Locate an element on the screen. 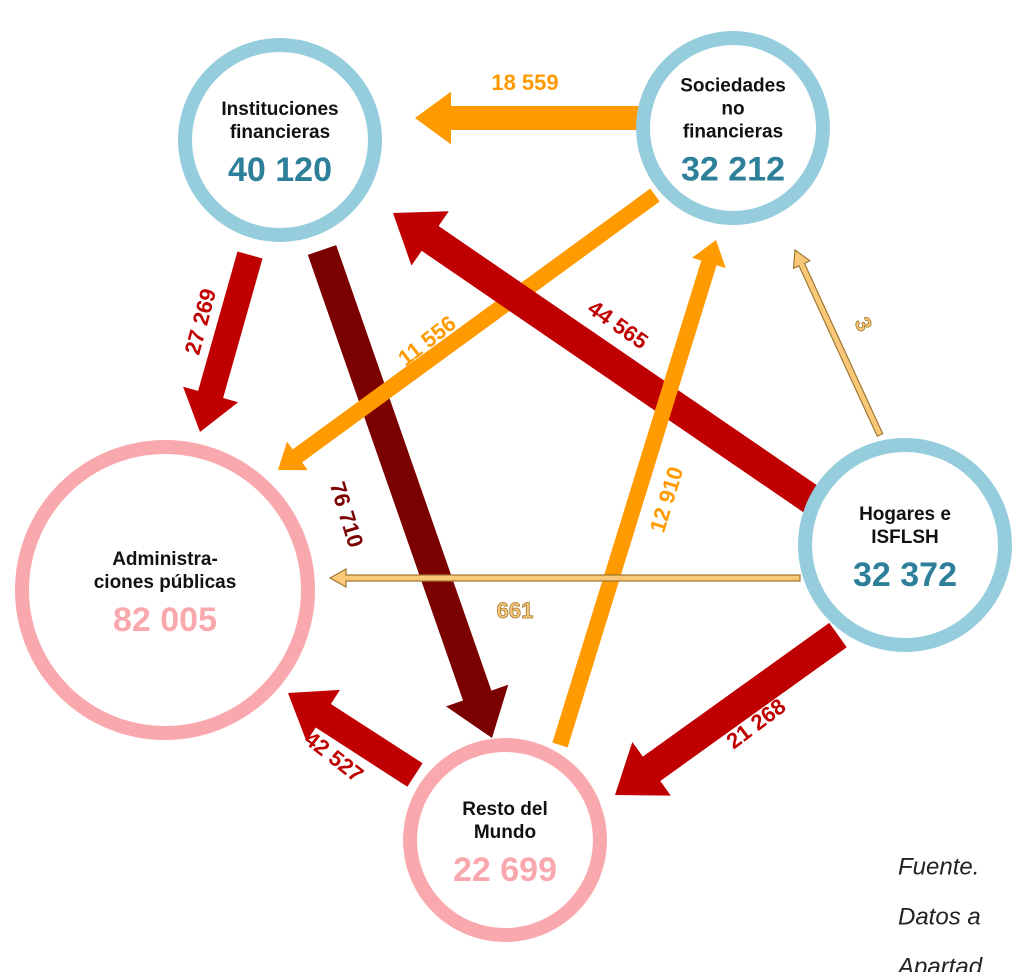 This screenshot has width=1015, height=972. node-value: 32 372 is located at coordinates (905, 575).